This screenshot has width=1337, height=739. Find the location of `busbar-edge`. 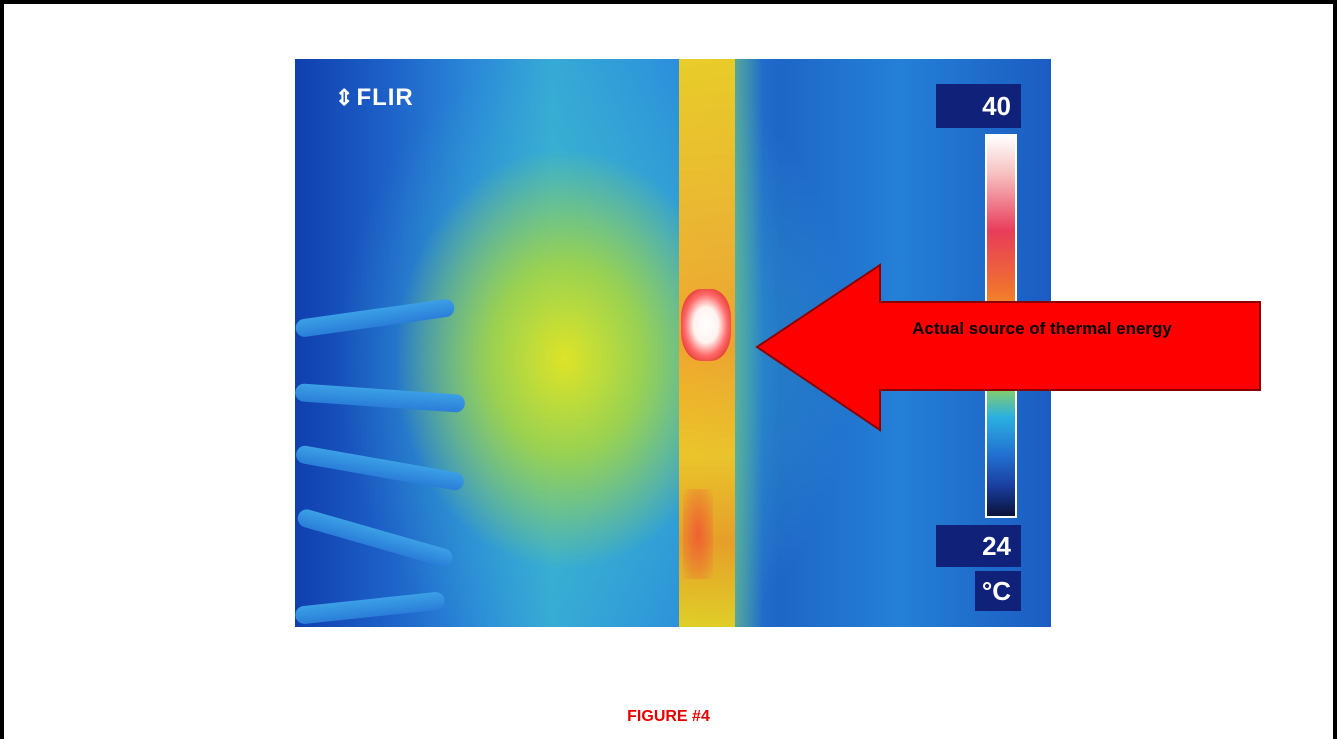

busbar-edge is located at coordinates (749, 343).